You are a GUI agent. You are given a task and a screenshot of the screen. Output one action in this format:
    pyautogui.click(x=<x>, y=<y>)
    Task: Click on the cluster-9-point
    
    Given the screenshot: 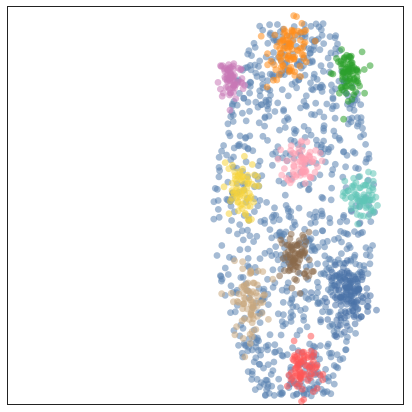 What is the action you would take?
    pyautogui.click(x=351, y=283)
    